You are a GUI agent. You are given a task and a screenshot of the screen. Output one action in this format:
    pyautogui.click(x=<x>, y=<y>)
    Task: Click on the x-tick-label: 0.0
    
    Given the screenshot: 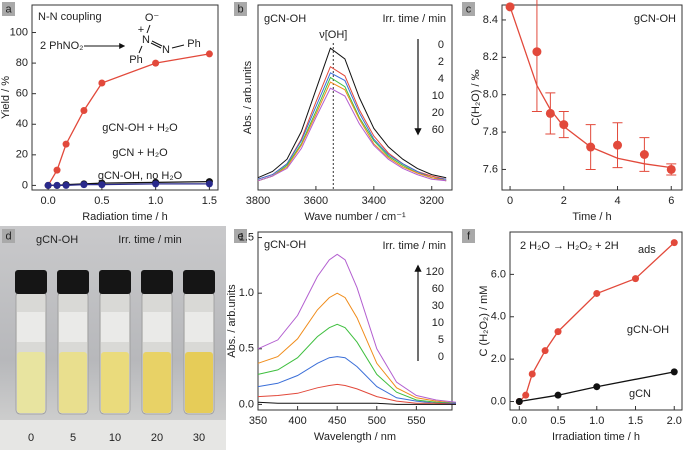 What is the action you would take?
    pyautogui.click(x=519, y=421)
    